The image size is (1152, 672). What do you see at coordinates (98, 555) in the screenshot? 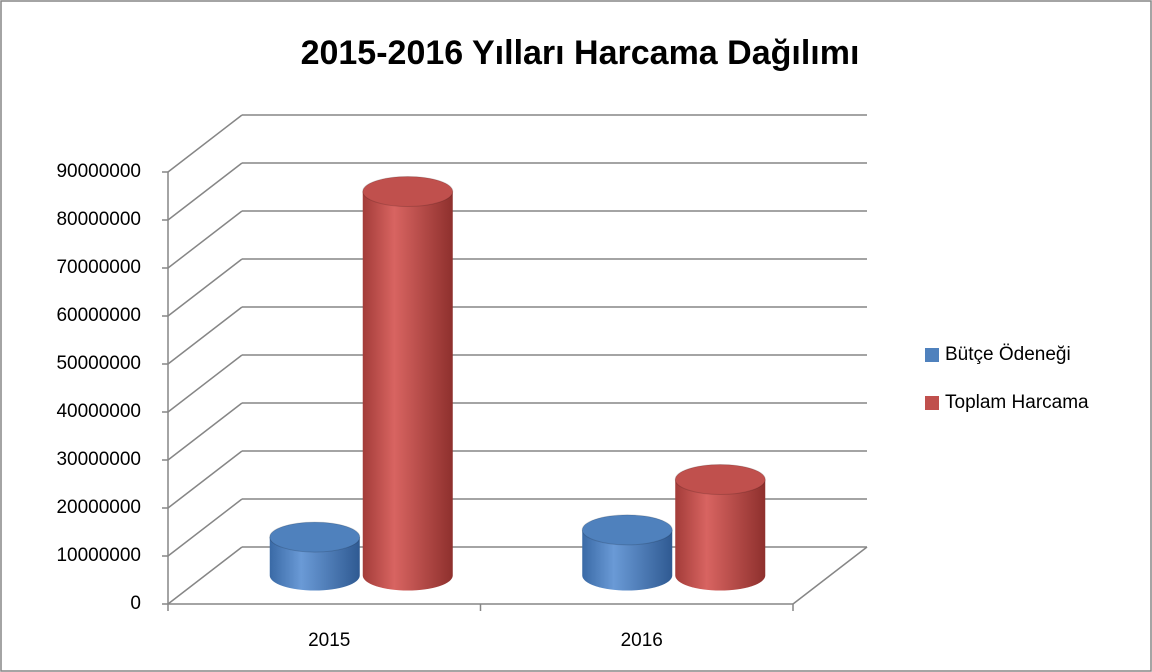
I see `y-tick-label: 10000000` at bounding box center [98, 555].